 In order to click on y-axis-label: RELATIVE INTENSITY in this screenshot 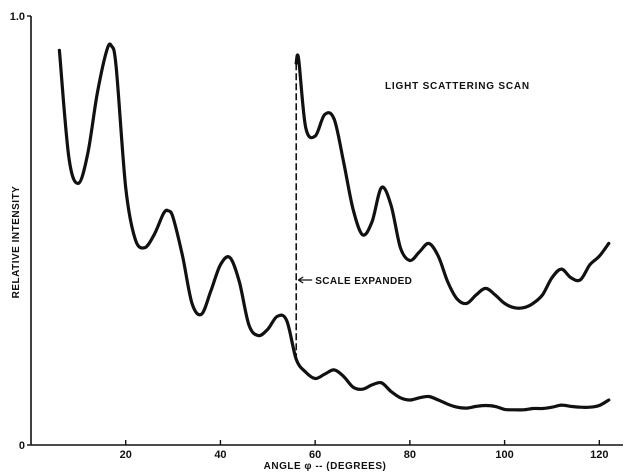, I will do `click(16, 242)`.